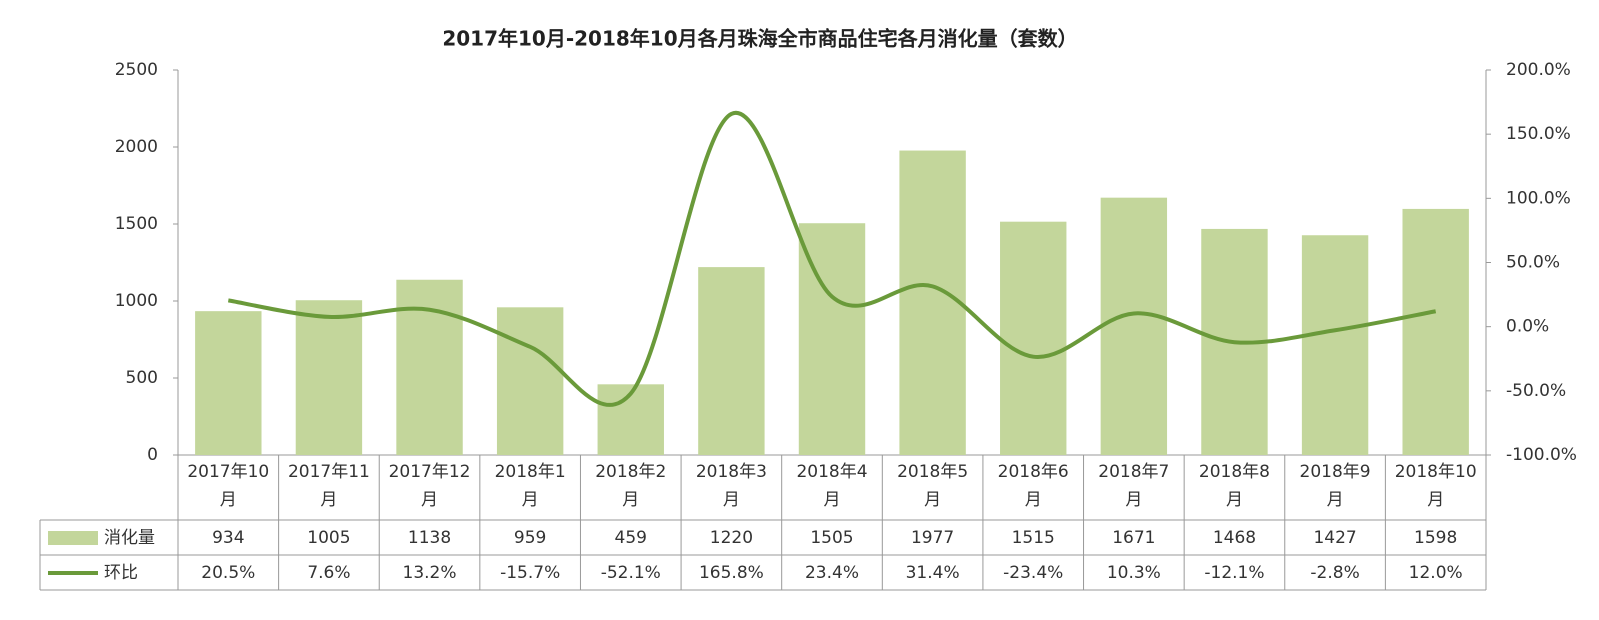 This screenshot has width=1599, height=620. I want to click on y2-tick-label: 0.0%, so click(1527, 327).